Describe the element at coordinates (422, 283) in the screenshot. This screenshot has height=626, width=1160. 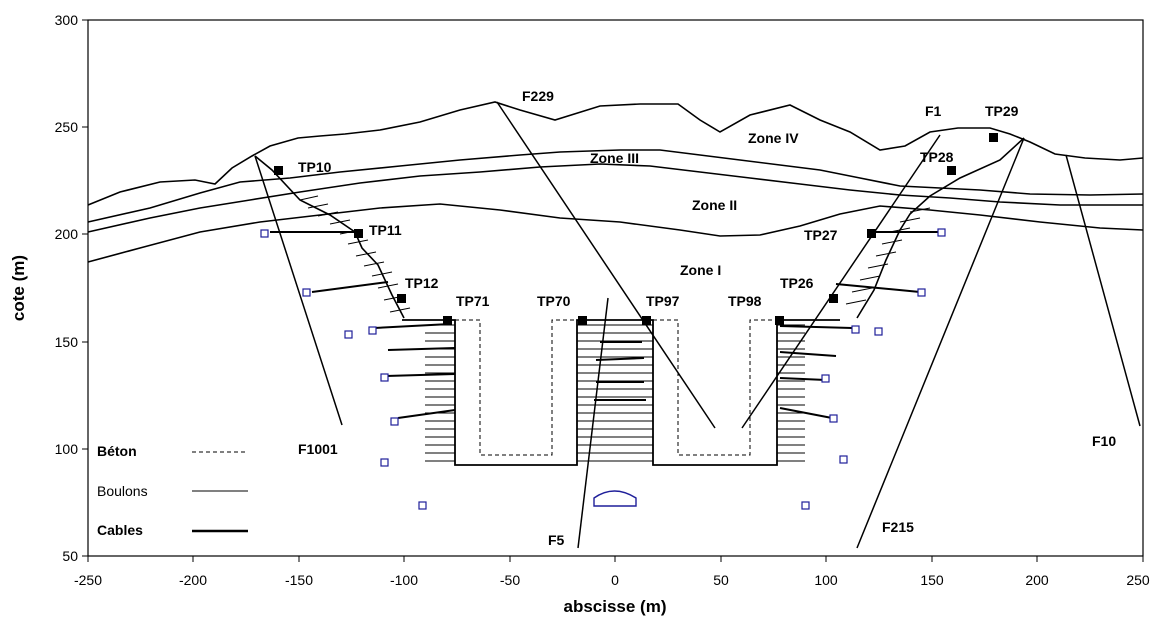
I see `tp-label: TP12` at that location.